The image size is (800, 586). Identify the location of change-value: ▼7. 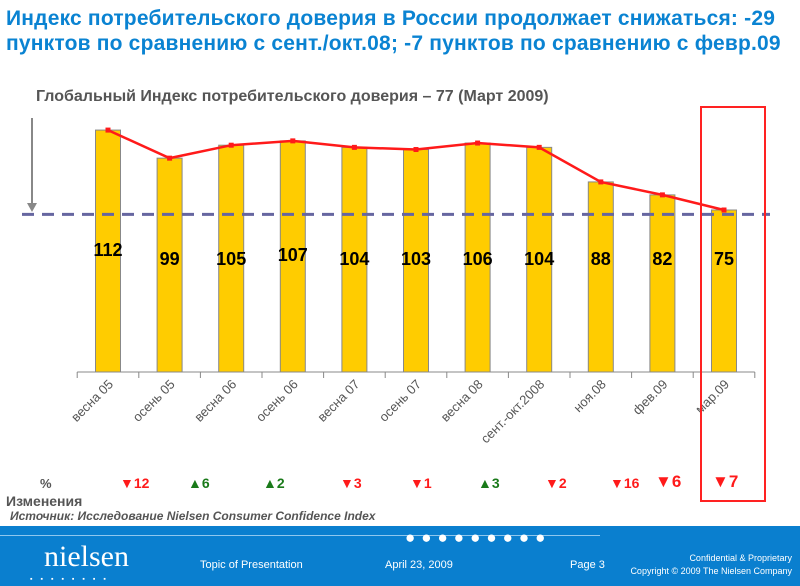
(725, 481).